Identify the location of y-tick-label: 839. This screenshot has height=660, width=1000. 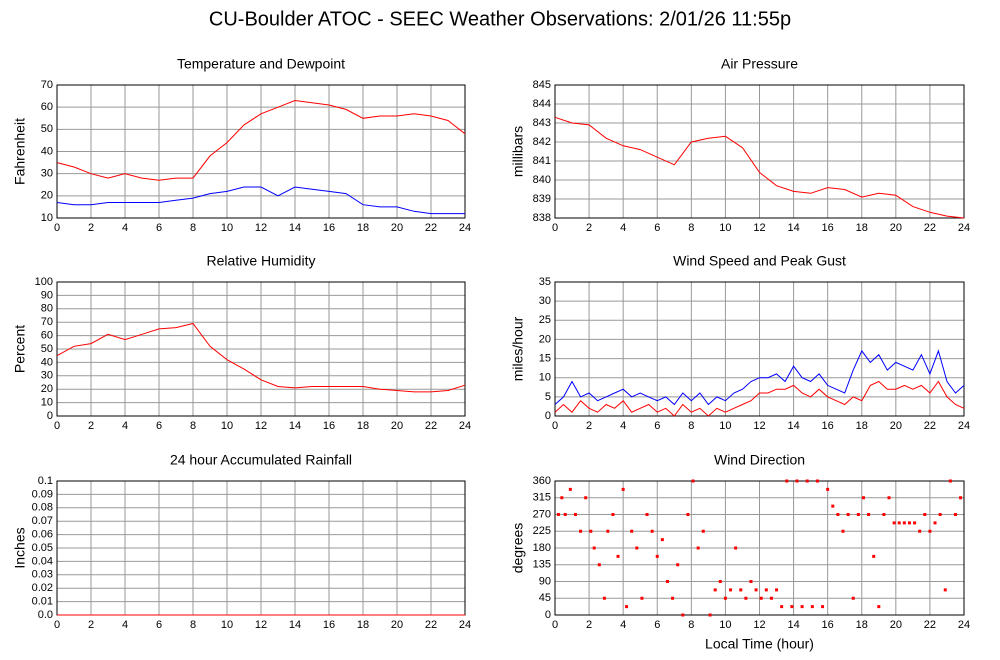
(542, 199).